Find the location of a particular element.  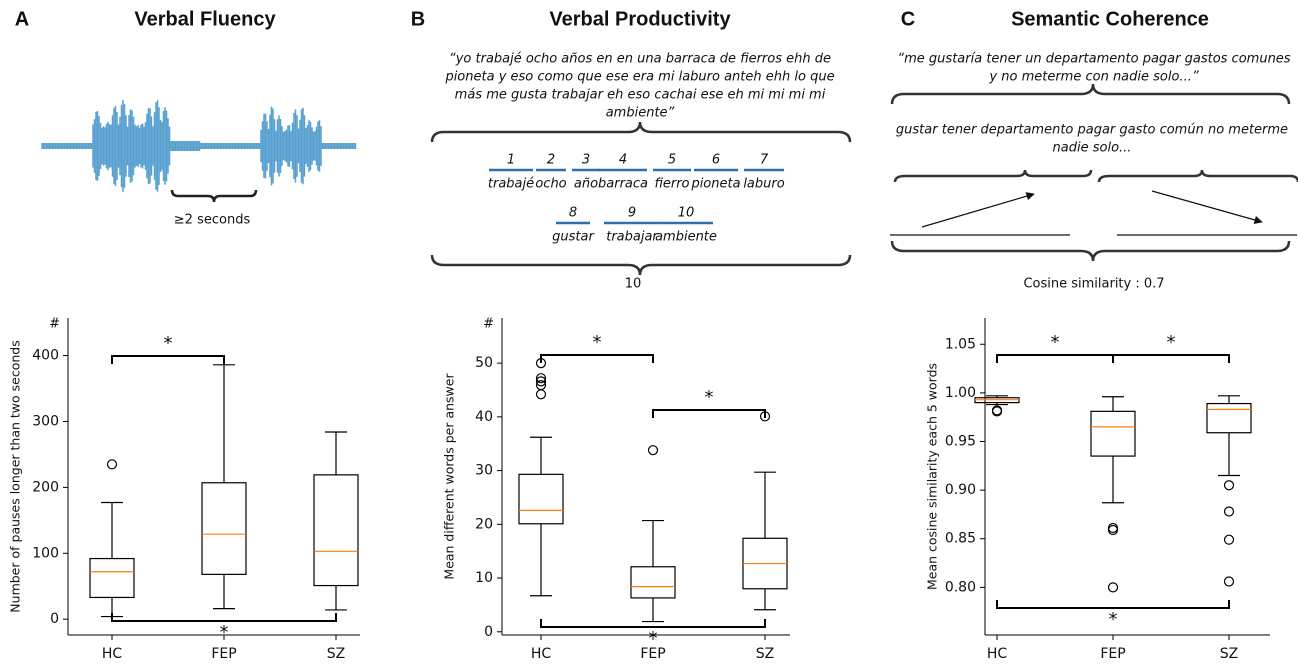

y-tick-label: 200 is located at coordinates (45, 487).